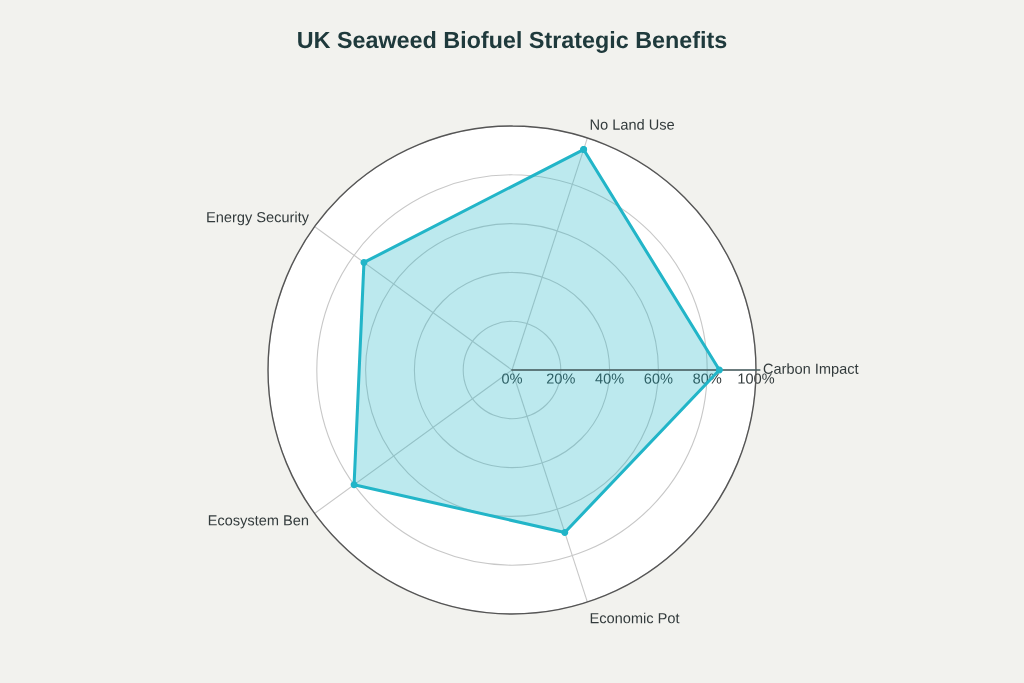 The height and width of the screenshot is (683, 1024). Describe the element at coordinates (635, 618) in the screenshot. I see `spoke-label: Economic Pot` at that location.